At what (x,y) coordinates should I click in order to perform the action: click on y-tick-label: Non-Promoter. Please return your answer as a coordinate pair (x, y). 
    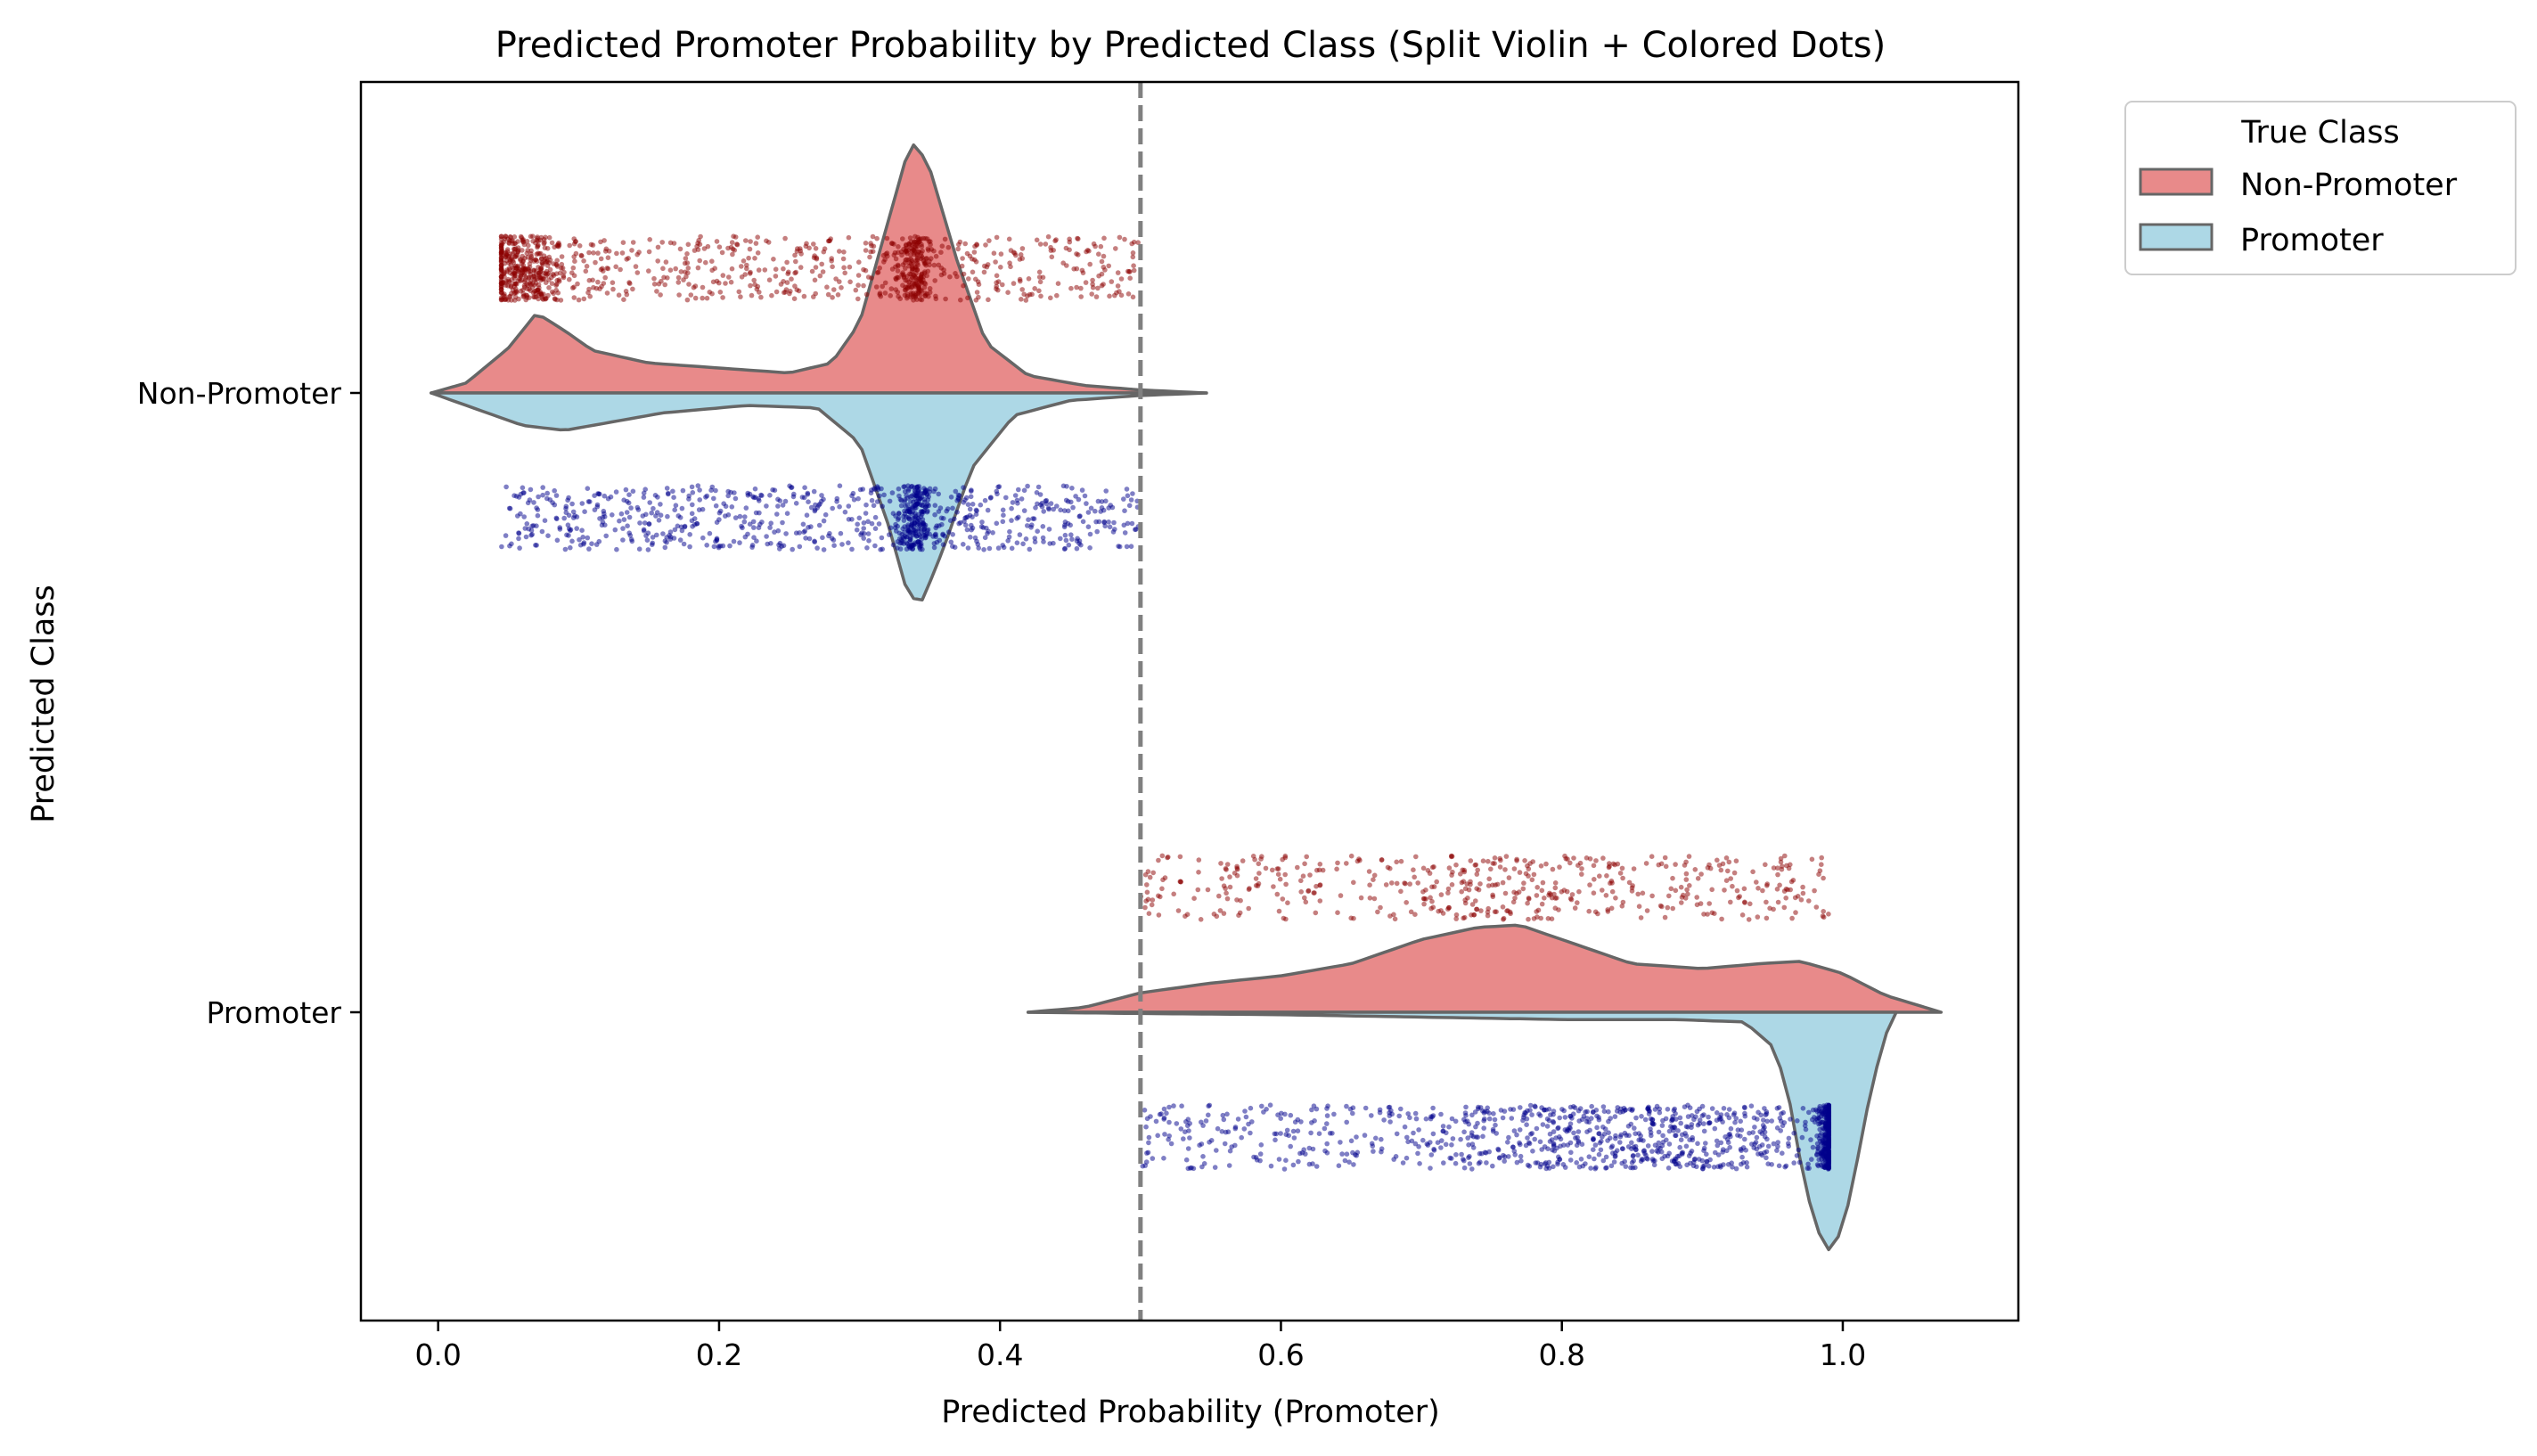
    Looking at the image, I should click on (239, 393).